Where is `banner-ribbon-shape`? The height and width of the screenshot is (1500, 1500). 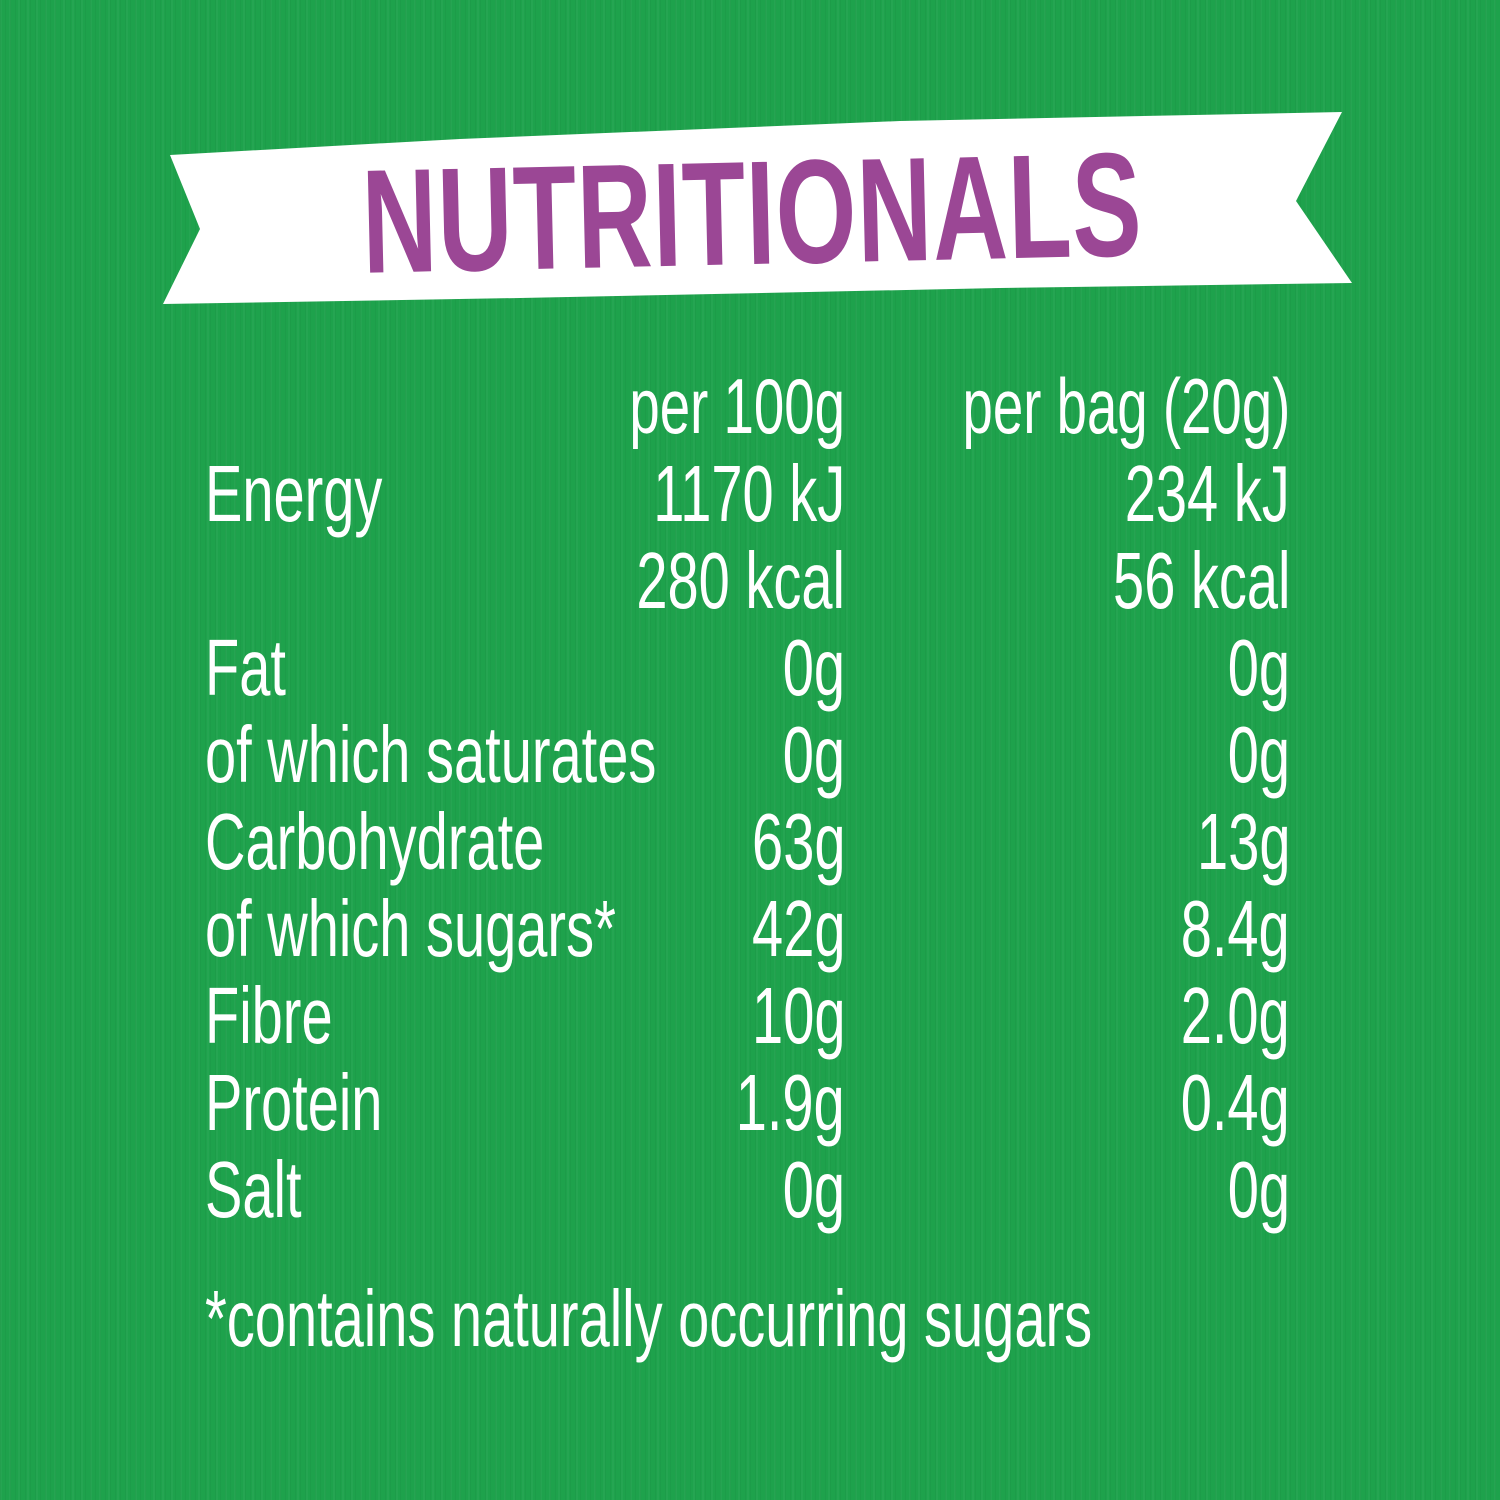
banner-ribbon-shape is located at coordinates (757, 208).